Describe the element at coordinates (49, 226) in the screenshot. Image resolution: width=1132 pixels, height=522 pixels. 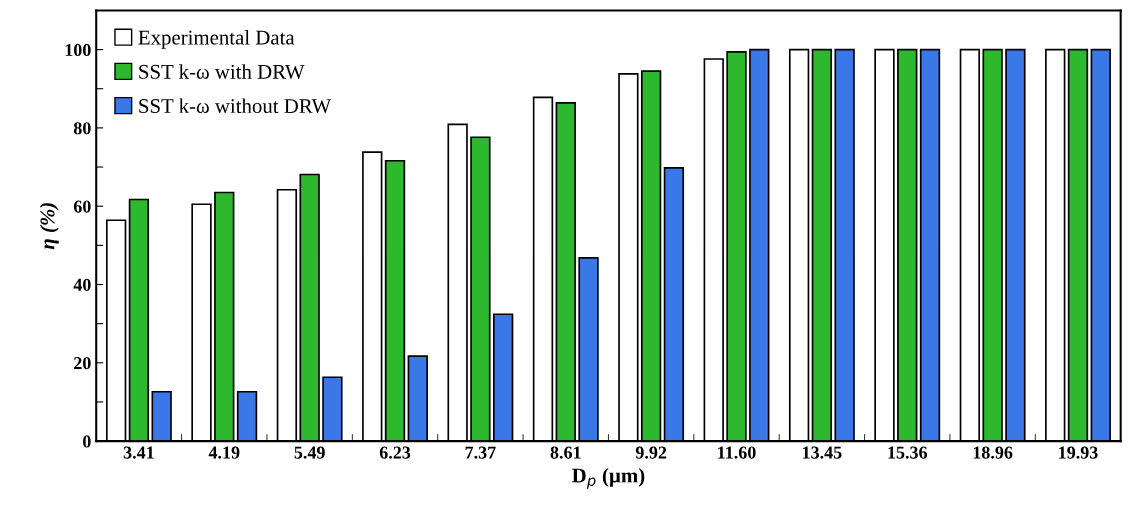
I see `y-axis-title: η (%)` at that location.